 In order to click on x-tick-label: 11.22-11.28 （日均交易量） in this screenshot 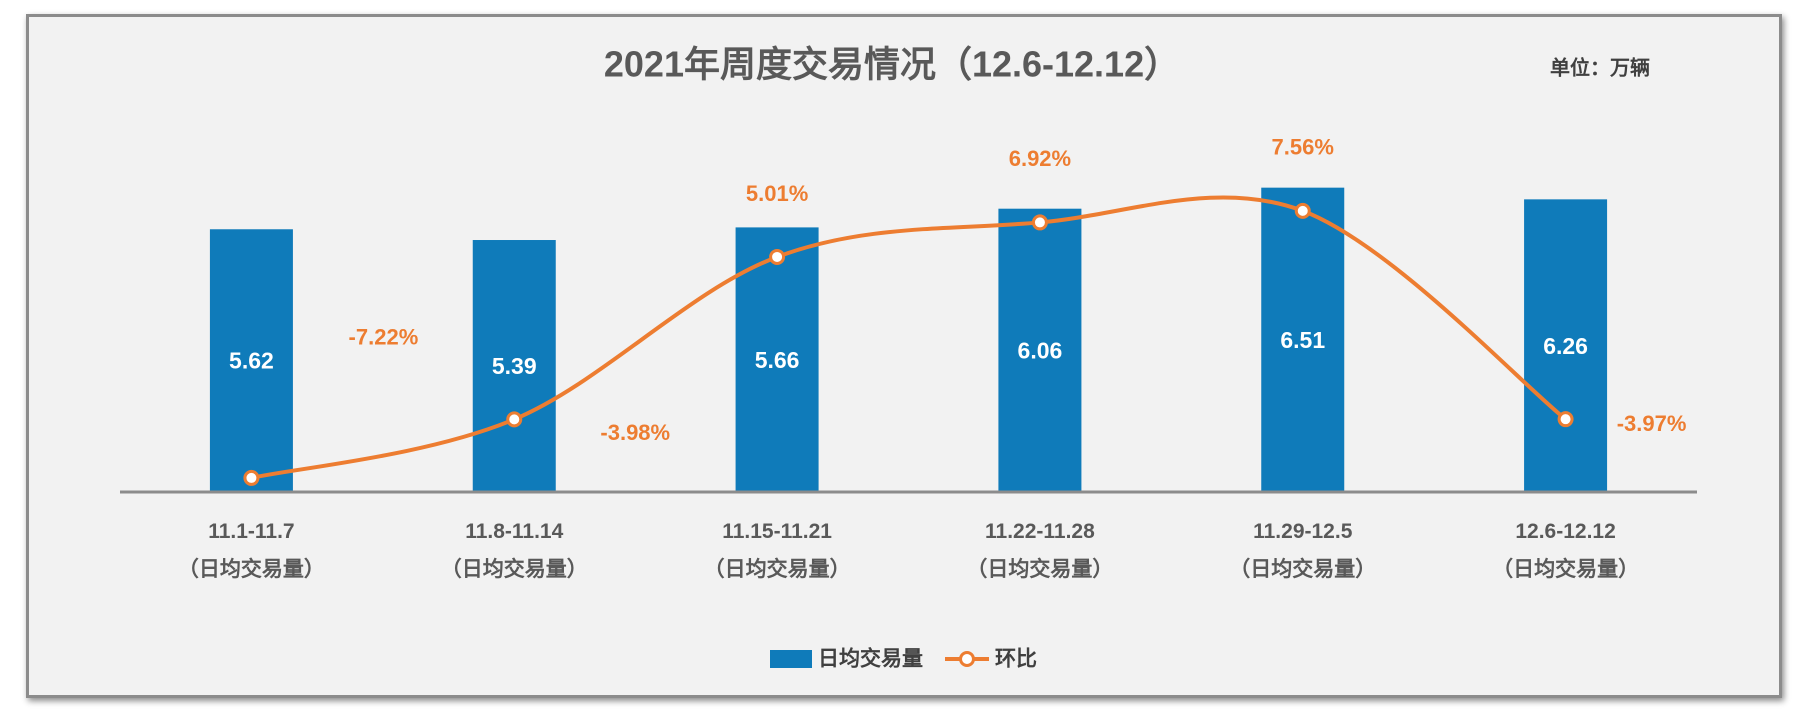, I will do `click(1040, 550)`.